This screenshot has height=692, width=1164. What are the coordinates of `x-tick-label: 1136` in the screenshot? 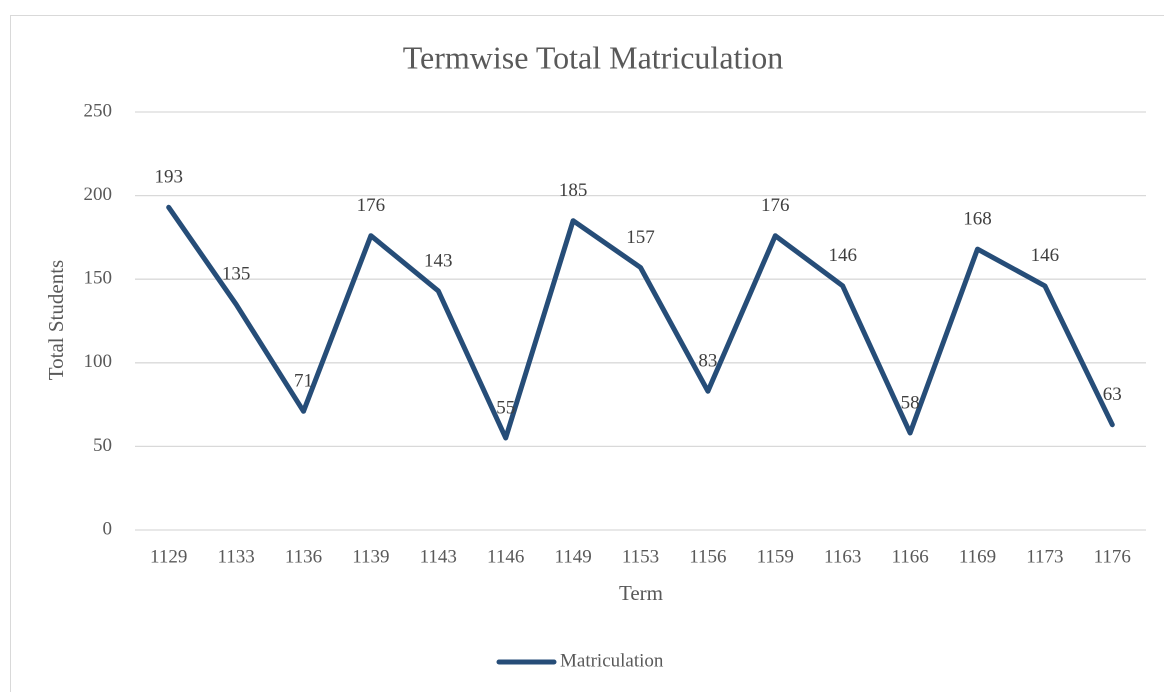 It's located at (303, 556).